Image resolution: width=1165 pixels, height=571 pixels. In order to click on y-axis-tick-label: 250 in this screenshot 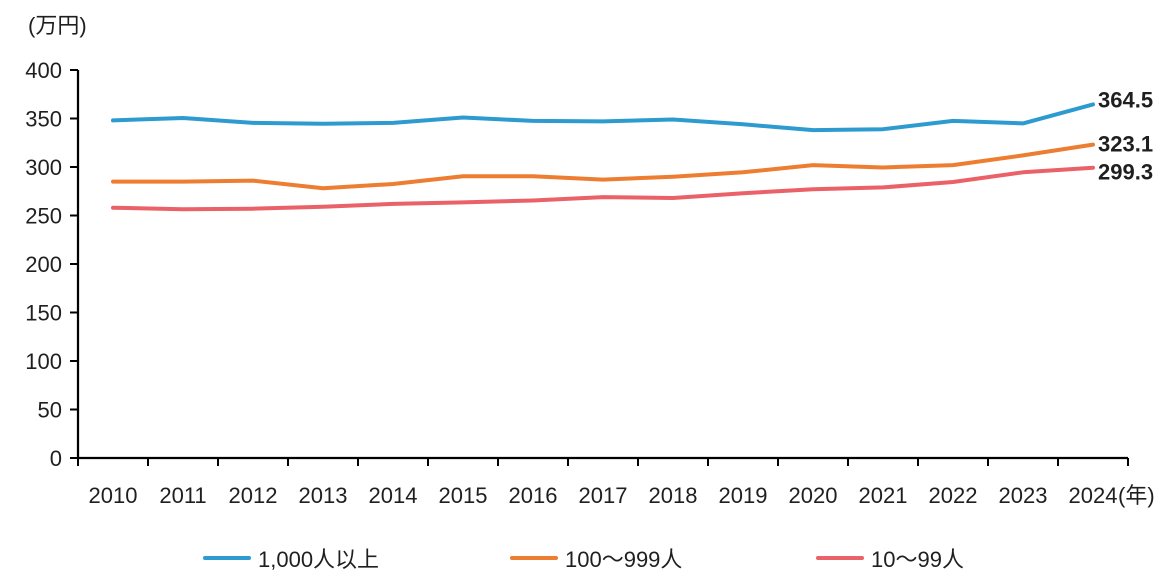, I will do `click(43, 216)`.